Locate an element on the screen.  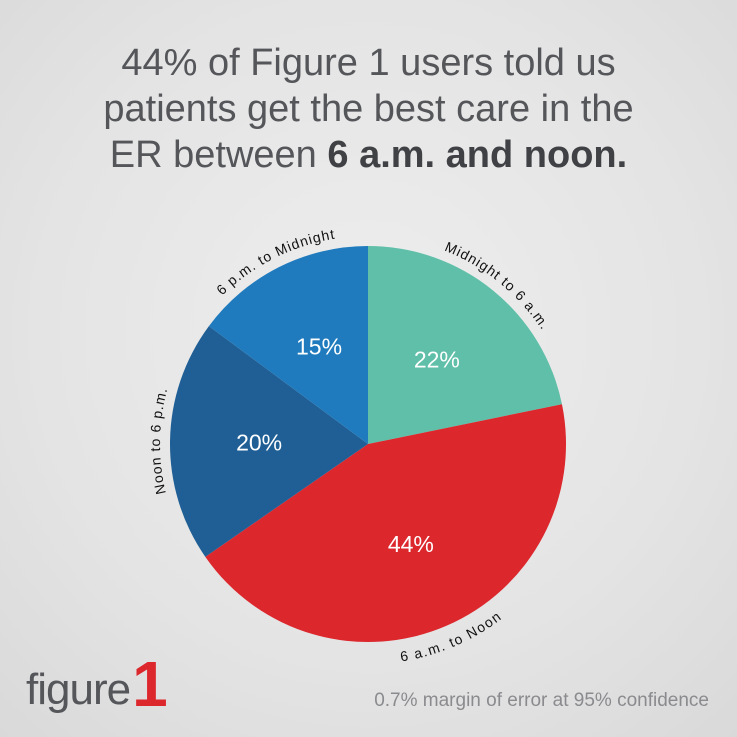
headline-line-2: patients get the best care in the is located at coordinates (368, 109).